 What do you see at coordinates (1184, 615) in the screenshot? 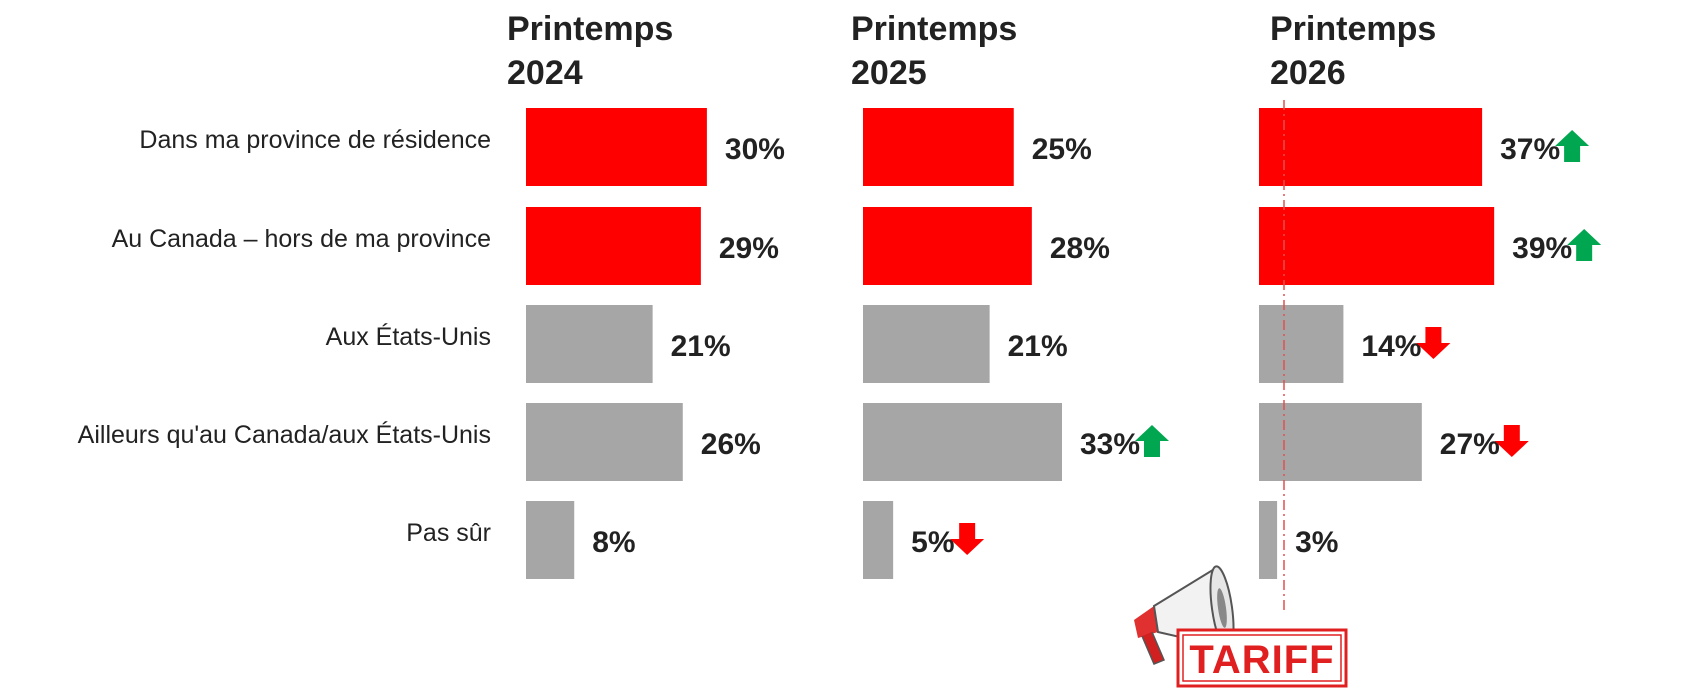
I see `megaphone-icon` at bounding box center [1184, 615].